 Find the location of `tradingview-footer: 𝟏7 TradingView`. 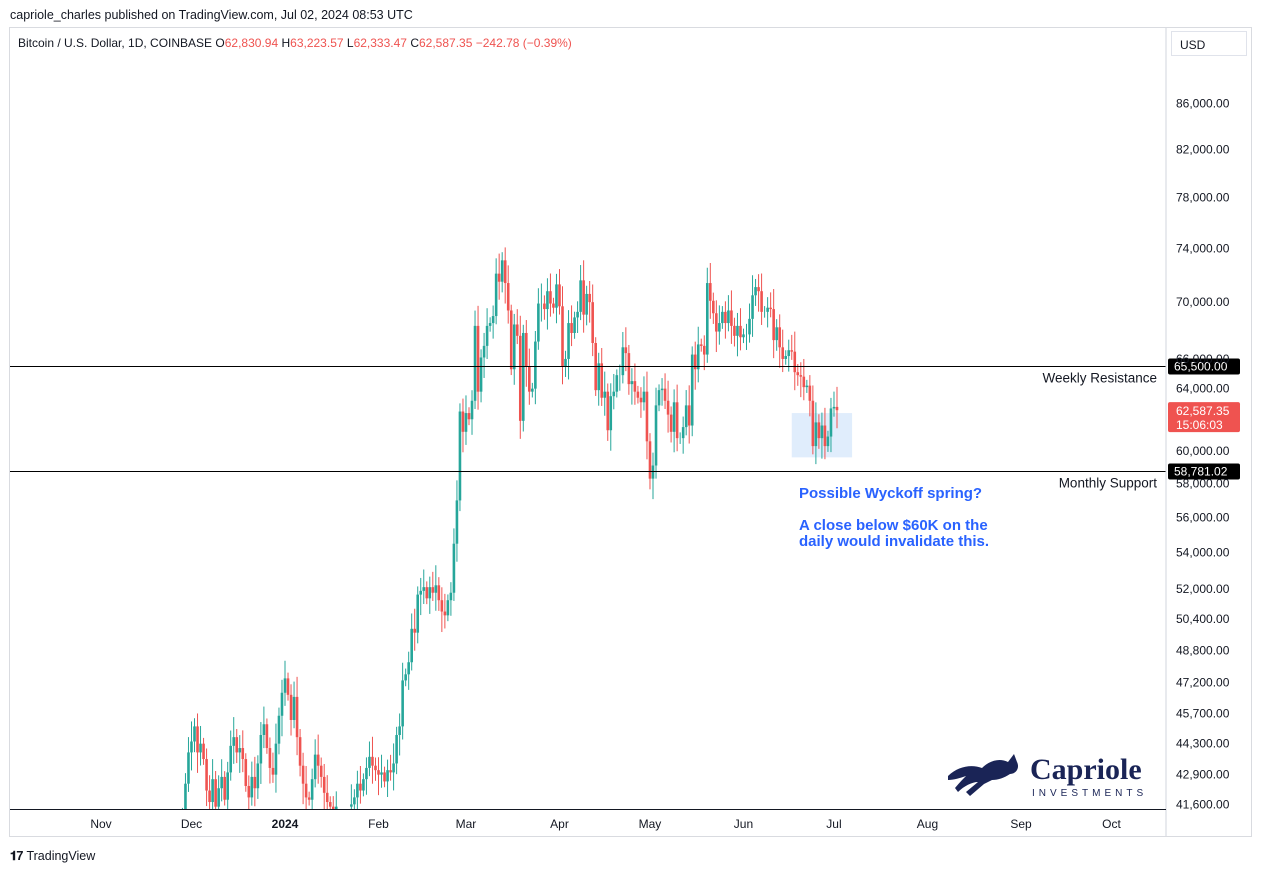

tradingview-footer: 𝟏7 TradingView is located at coordinates (52, 856).